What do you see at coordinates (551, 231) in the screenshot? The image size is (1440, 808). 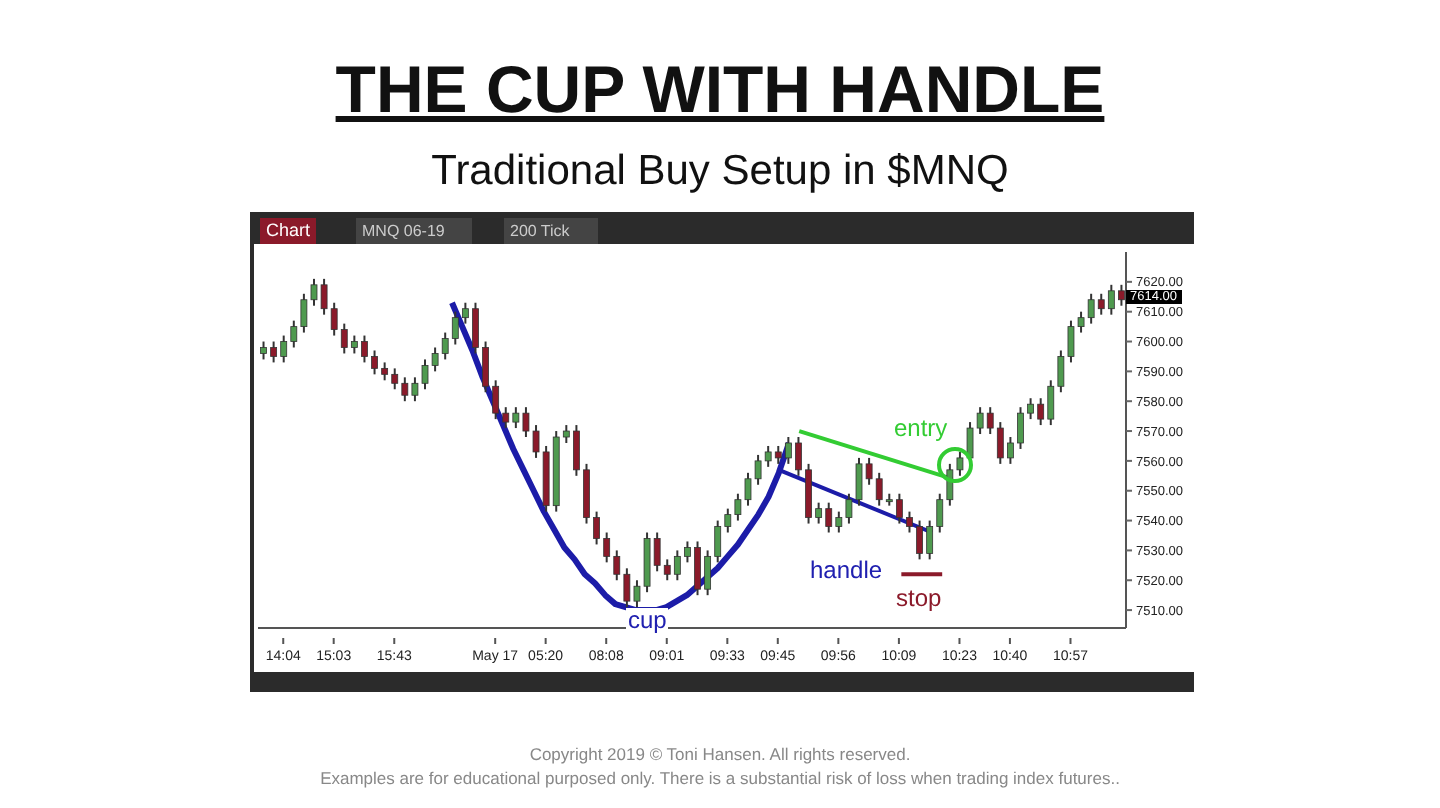 I see `text: 200 Tick` at bounding box center [551, 231].